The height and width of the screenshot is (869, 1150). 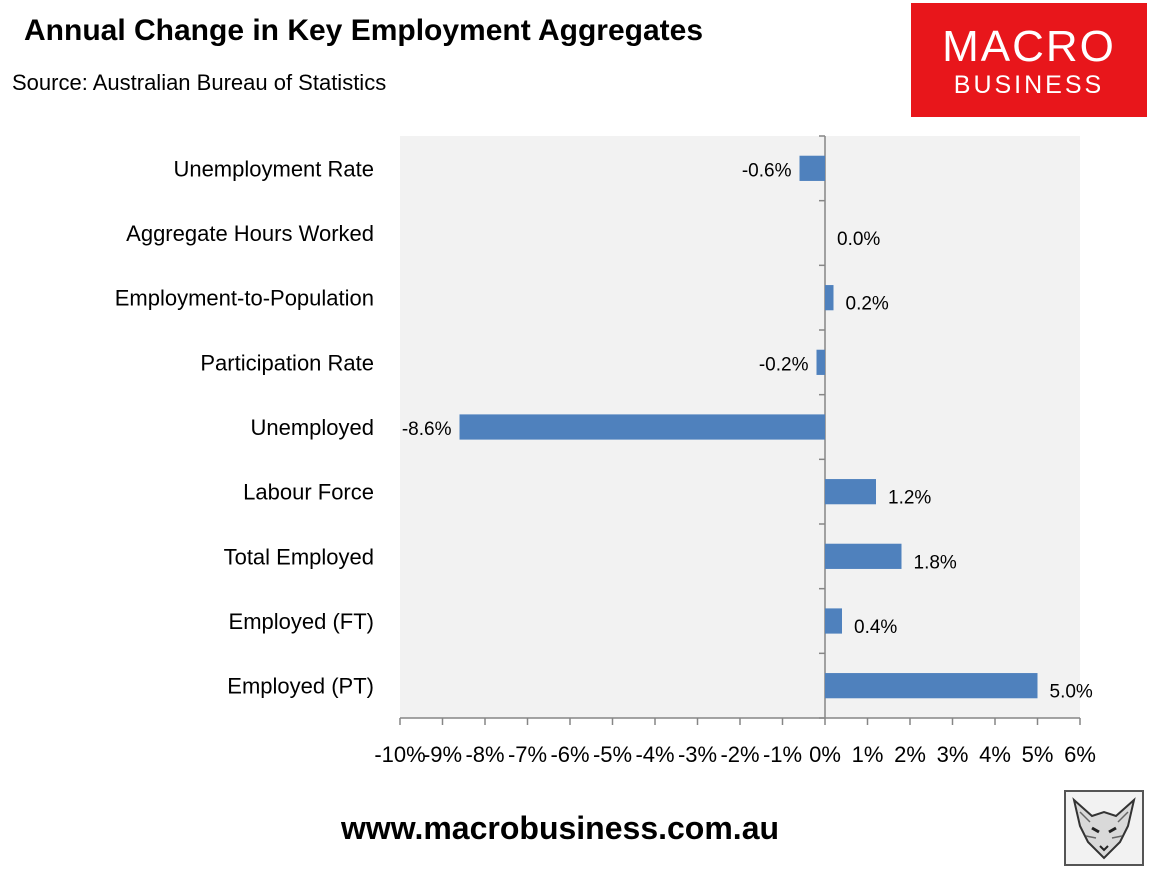 I want to click on category-label: Employed (PT), so click(x=300, y=686).